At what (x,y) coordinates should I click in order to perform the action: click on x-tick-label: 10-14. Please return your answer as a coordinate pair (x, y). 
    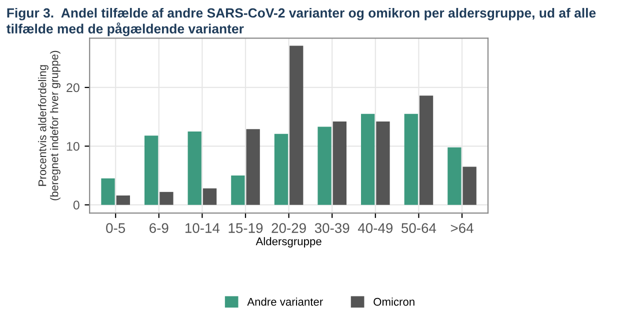
    Looking at the image, I should click on (202, 228).